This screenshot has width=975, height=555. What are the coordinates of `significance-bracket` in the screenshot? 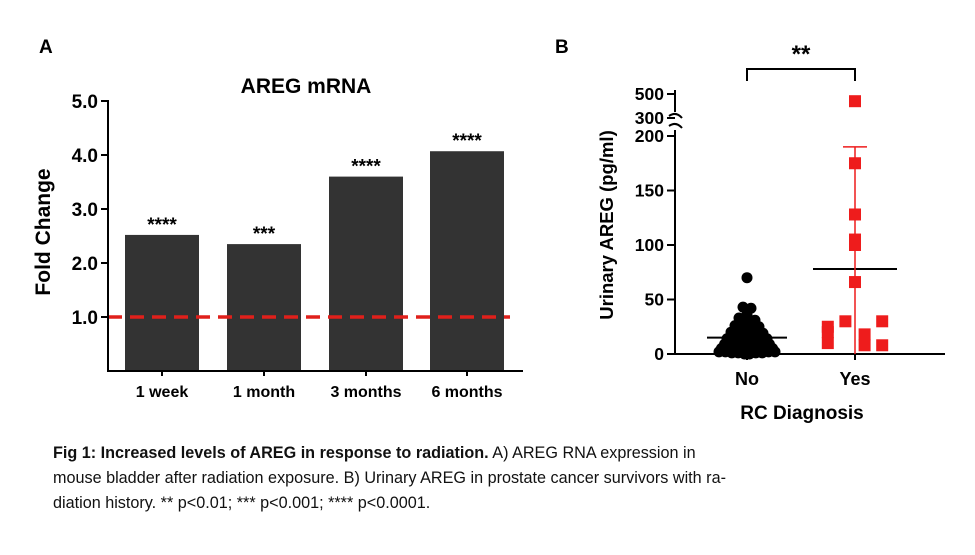 It's located at (801, 74).